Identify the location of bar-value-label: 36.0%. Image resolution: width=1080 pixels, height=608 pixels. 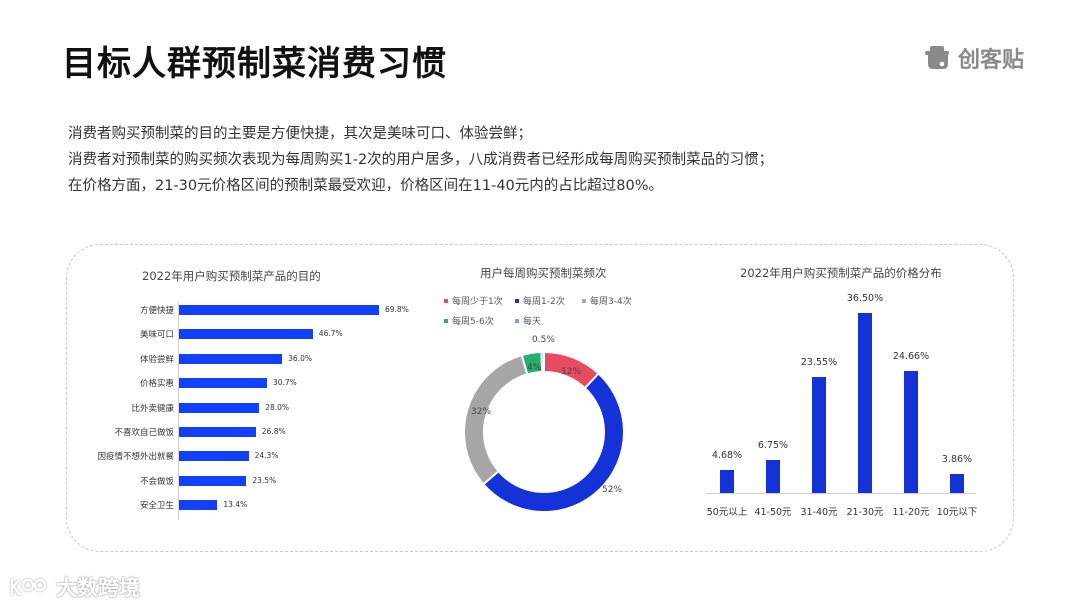
(300, 358).